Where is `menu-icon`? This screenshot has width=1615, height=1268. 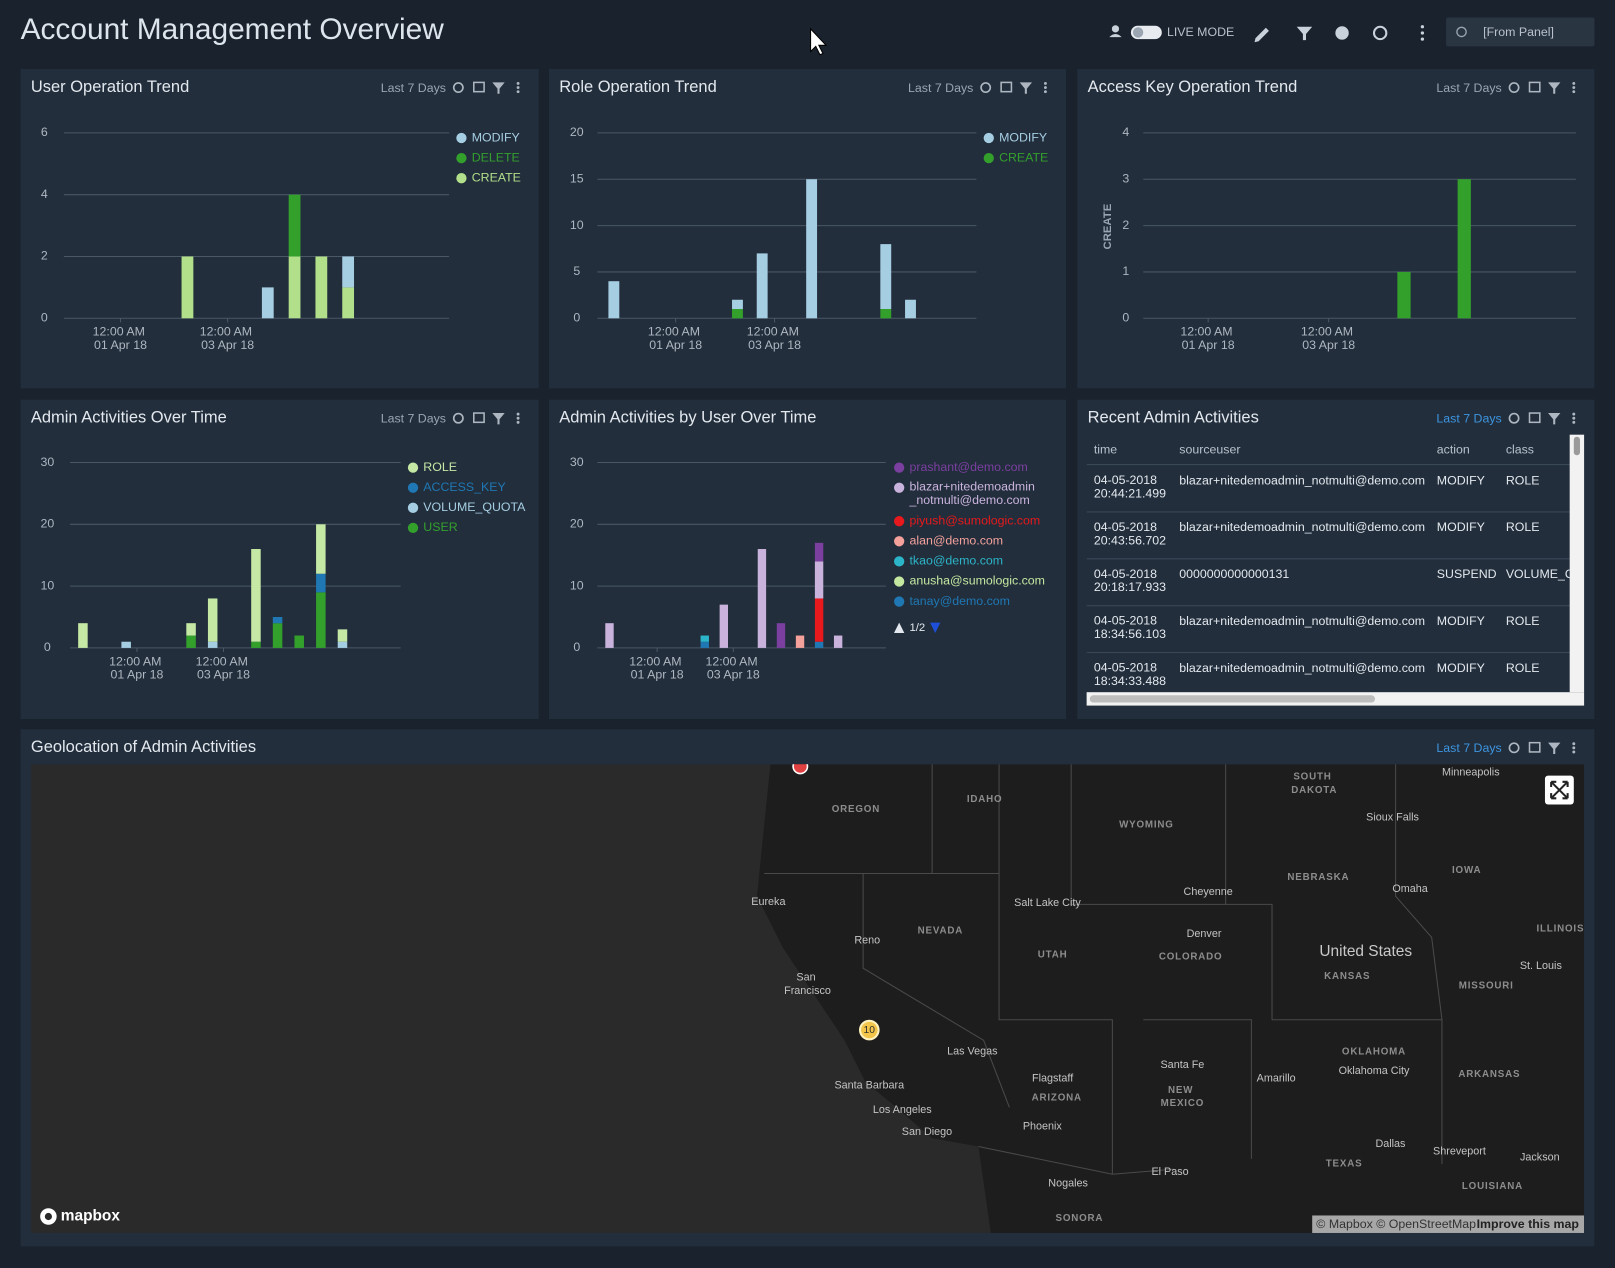
menu-icon is located at coordinates (1422, 26).